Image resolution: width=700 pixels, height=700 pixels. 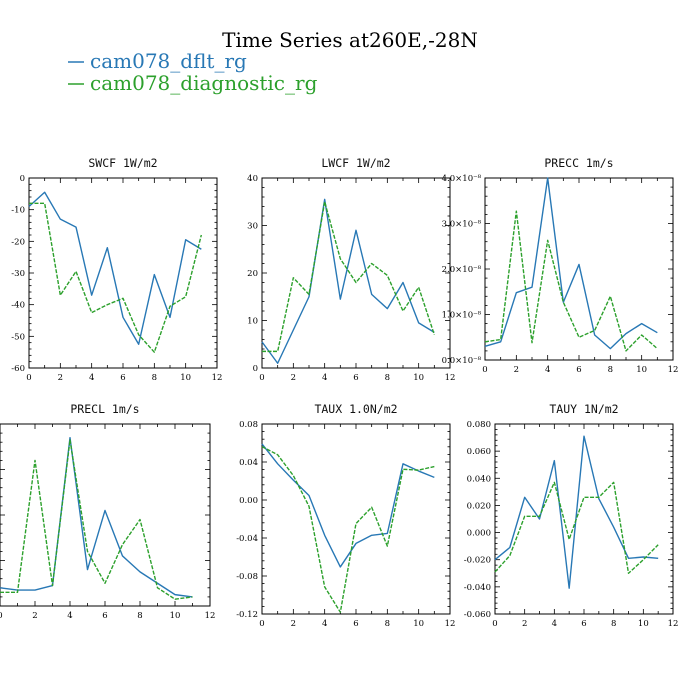 I want to click on precc-series-dflt-line, so click(x=571, y=263).